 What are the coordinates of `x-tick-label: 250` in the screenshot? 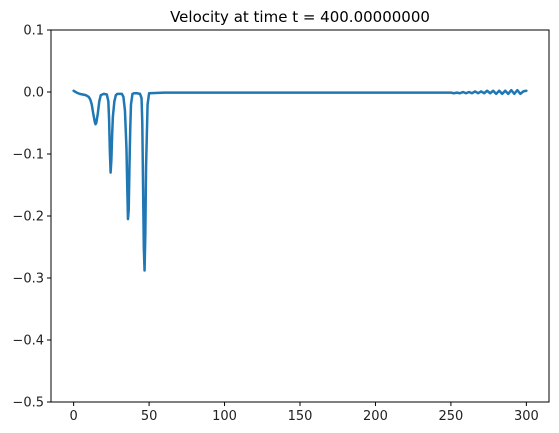 It's located at (450, 416).